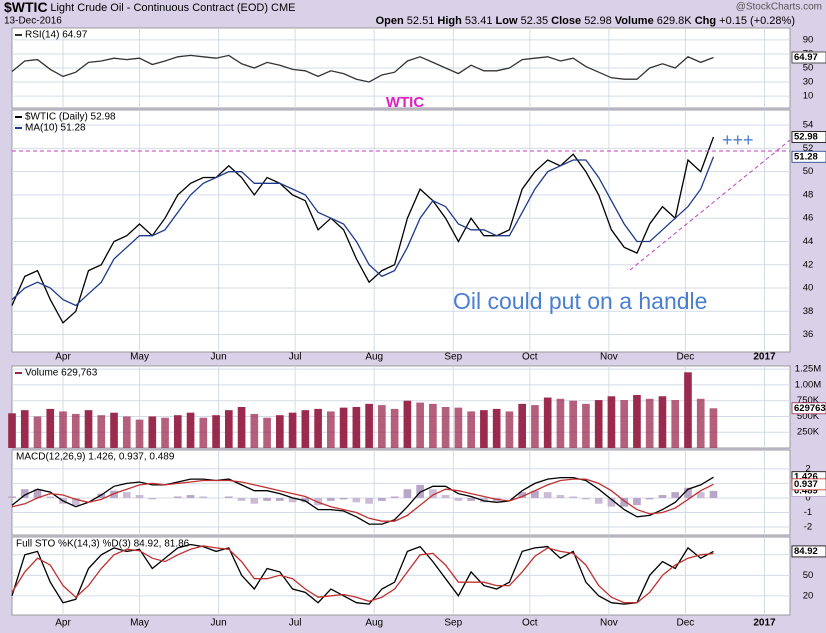  What do you see at coordinates (807, 468) in the screenshot?
I see `y-tick-label: 2` at bounding box center [807, 468].